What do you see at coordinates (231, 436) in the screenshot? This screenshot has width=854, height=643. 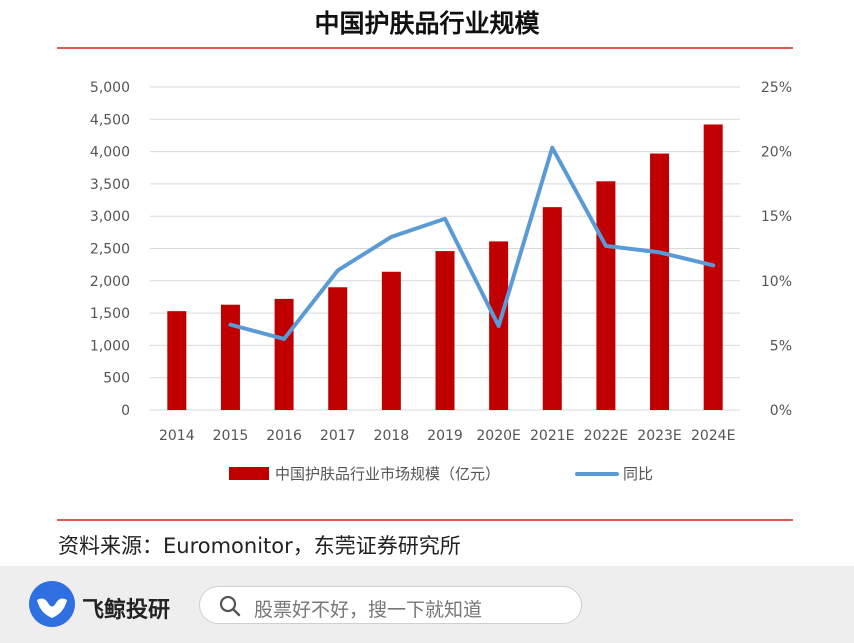 I see `x-tick-label: 2015` at bounding box center [231, 436].